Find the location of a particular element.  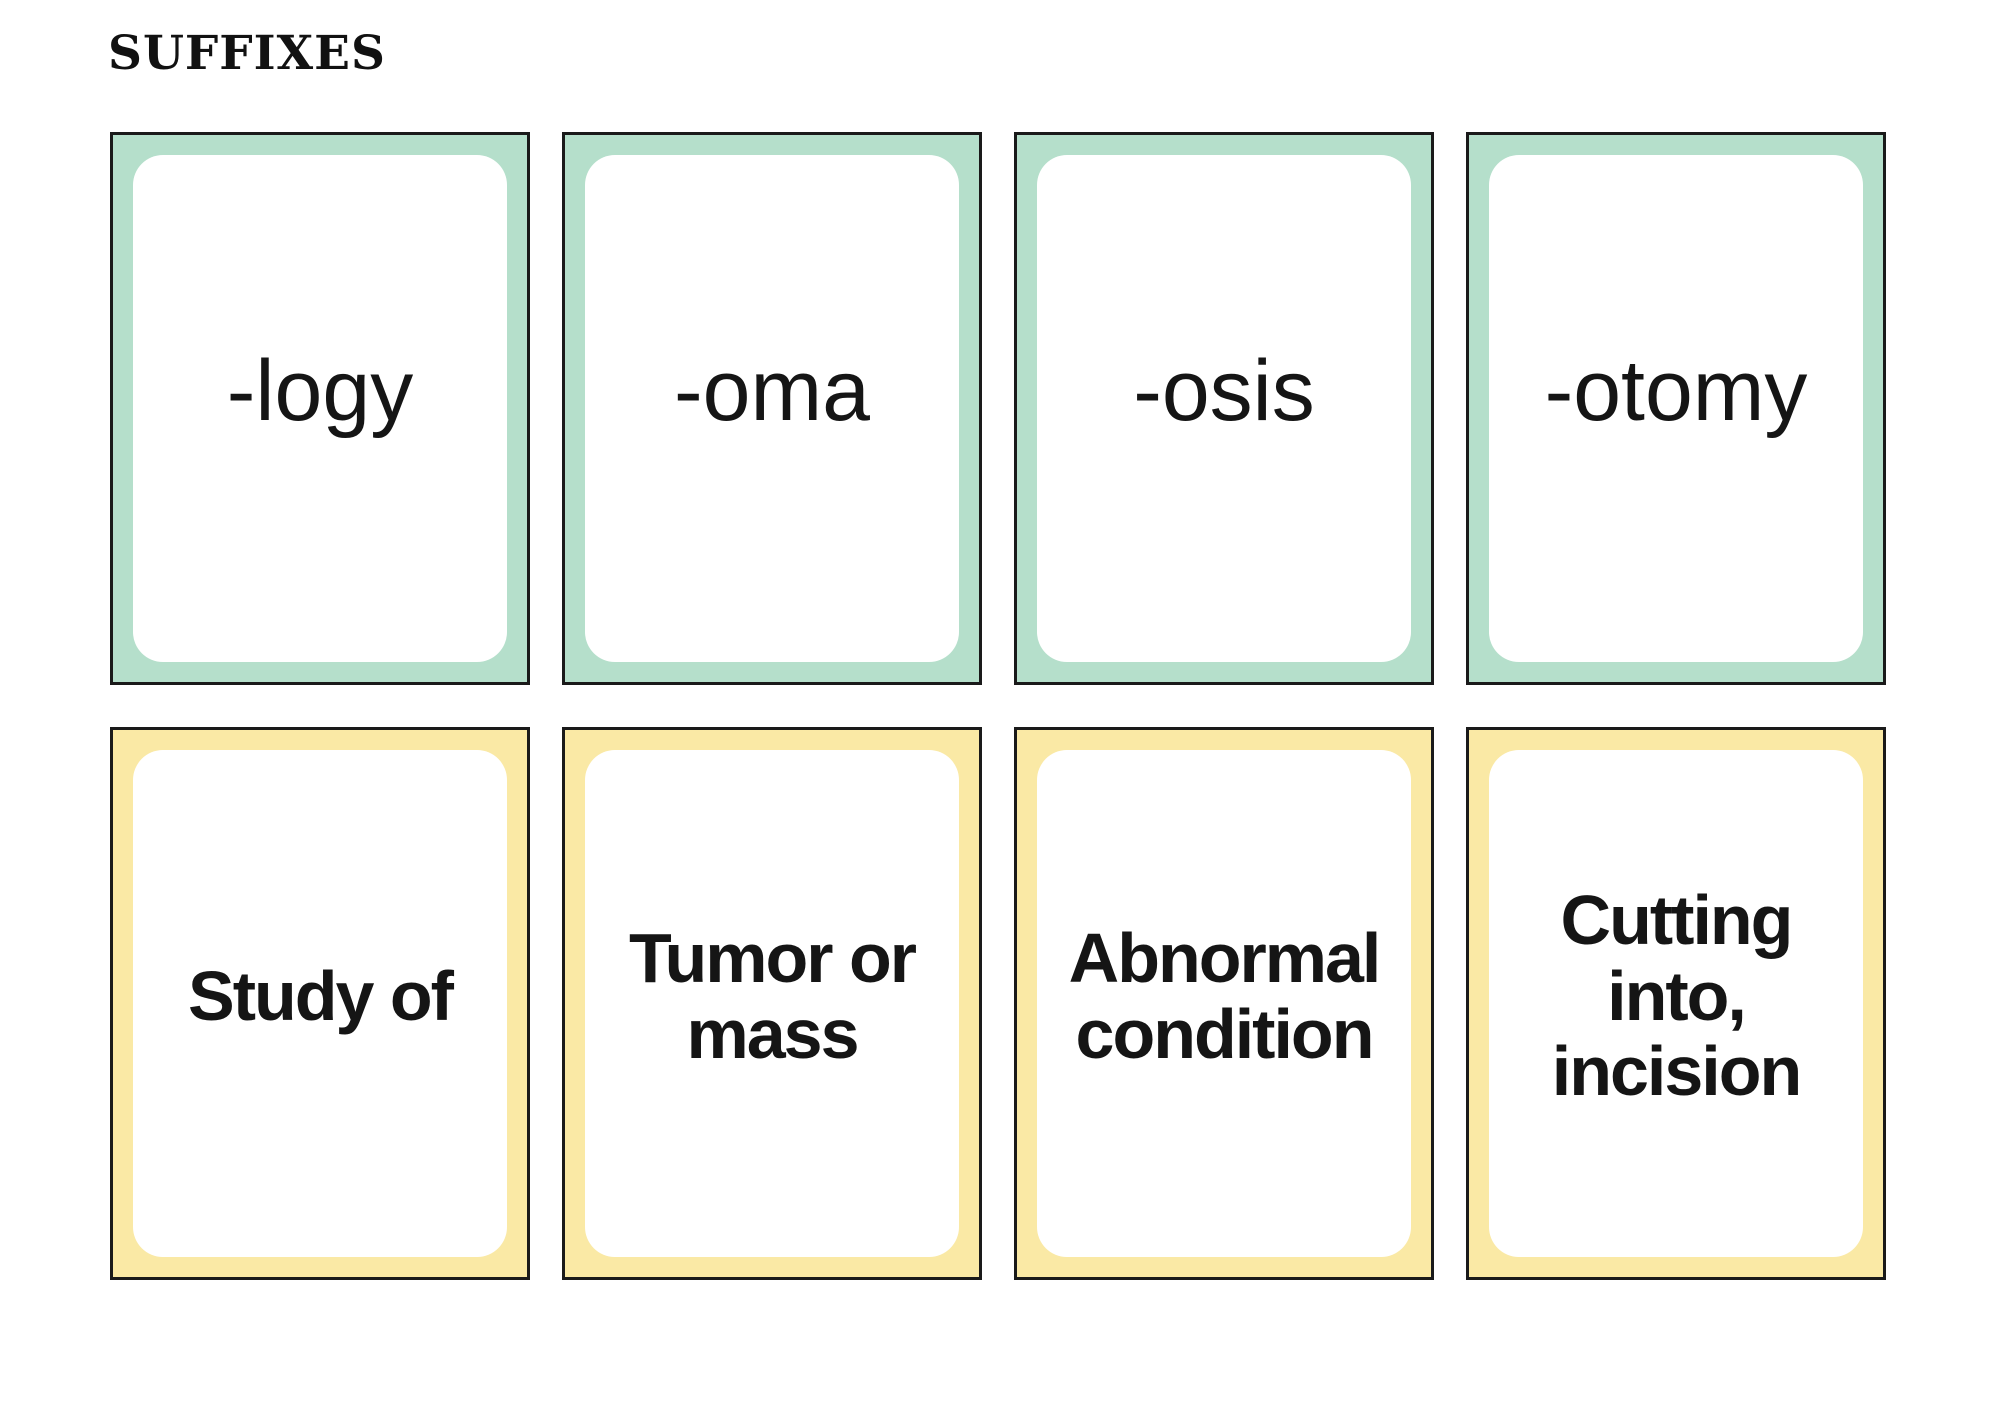

flashcard-front-logy: -logy is located at coordinates (320, 408).